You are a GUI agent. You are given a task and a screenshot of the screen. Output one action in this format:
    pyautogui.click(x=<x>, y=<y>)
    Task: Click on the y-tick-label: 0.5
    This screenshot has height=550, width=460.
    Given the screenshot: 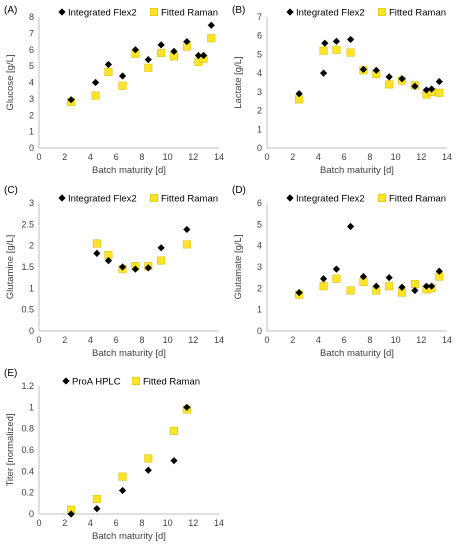 What is the action you would take?
    pyautogui.click(x=27, y=310)
    